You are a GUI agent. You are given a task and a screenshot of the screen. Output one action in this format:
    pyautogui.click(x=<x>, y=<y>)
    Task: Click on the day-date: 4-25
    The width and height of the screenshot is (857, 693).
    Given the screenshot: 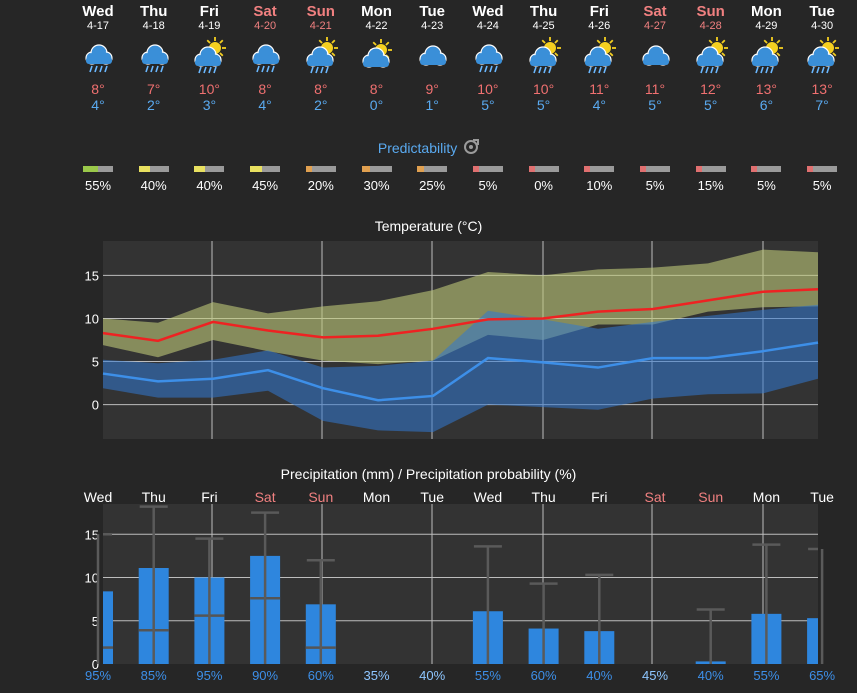 What is the action you would take?
    pyautogui.click(x=543, y=26)
    